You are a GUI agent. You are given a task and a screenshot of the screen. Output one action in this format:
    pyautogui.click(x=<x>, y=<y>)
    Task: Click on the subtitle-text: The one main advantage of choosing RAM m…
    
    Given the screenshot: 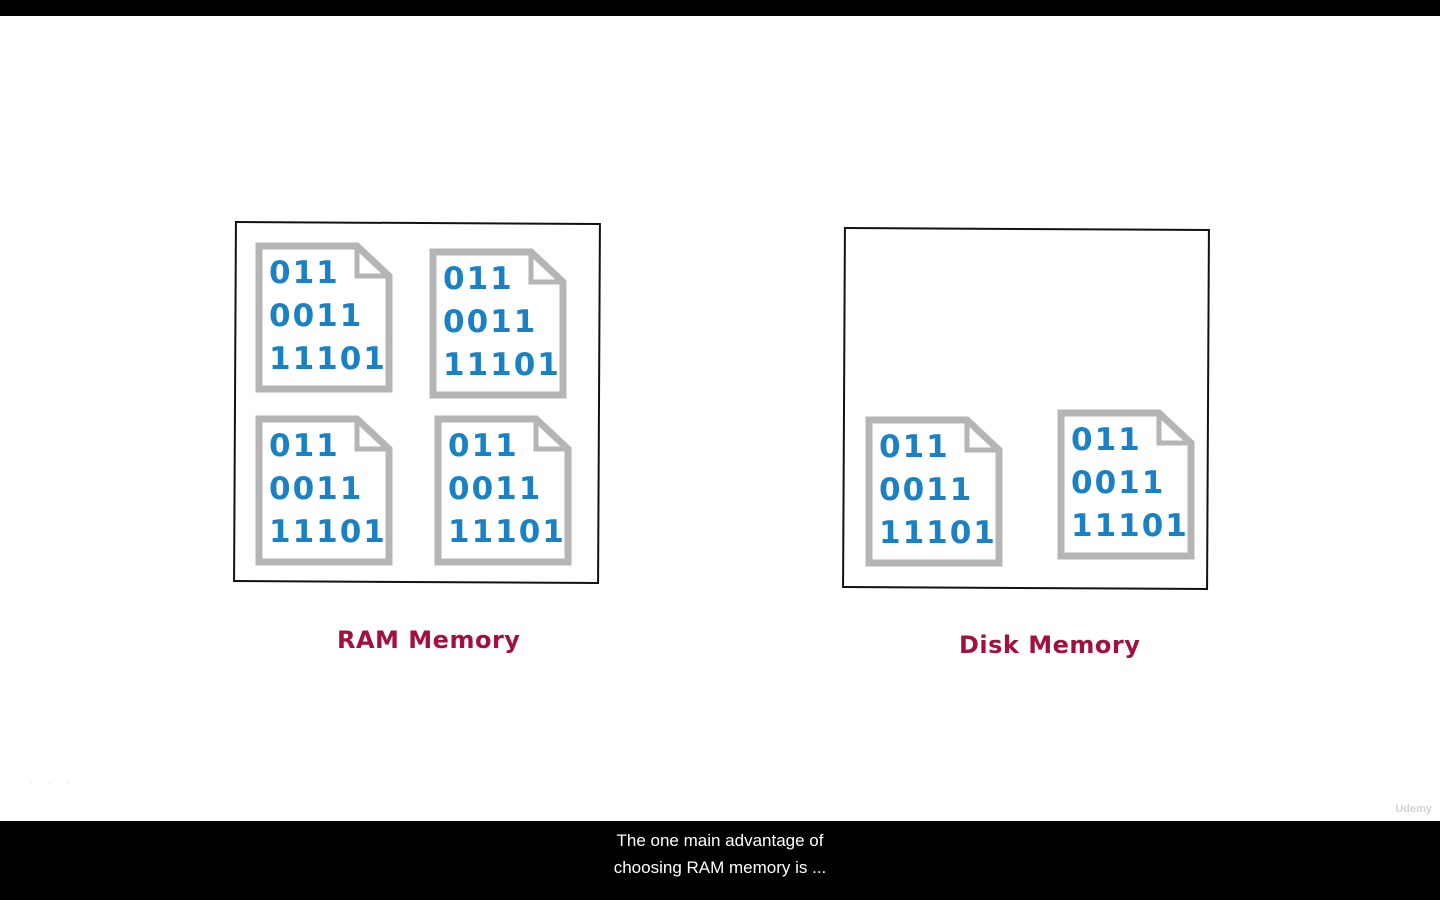 What is the action you would take?
    pyautogui.click(x=720, y=854)
    